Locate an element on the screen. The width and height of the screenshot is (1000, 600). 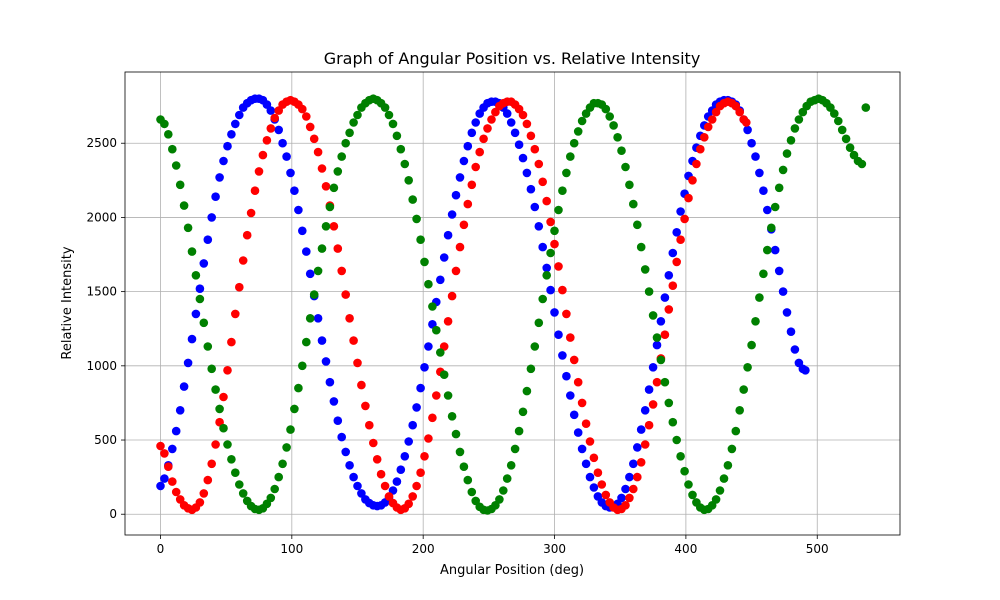
y-tick-label: 0 is located at coordinates (113, 514).